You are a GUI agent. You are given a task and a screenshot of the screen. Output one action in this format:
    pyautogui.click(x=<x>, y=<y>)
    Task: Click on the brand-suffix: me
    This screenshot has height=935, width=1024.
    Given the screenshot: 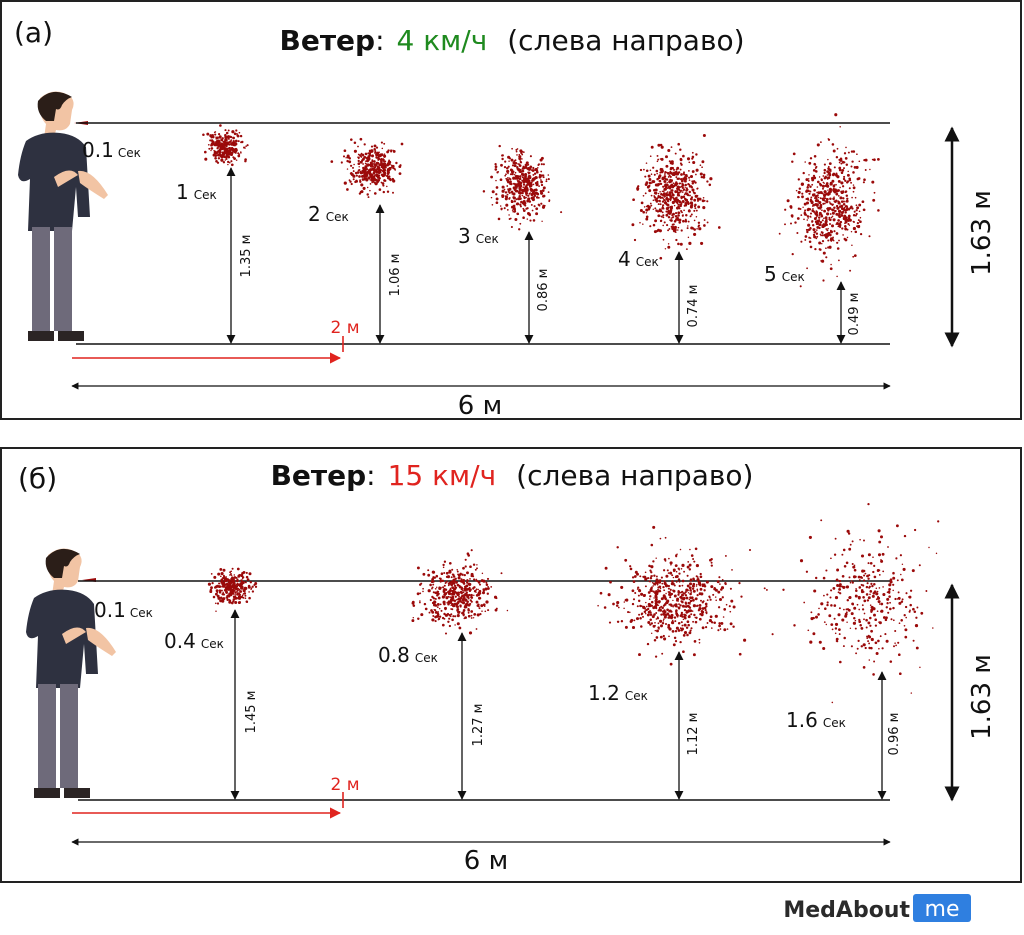 What is the action you would take?
    pyautogui.click(x=942, y=909)
    